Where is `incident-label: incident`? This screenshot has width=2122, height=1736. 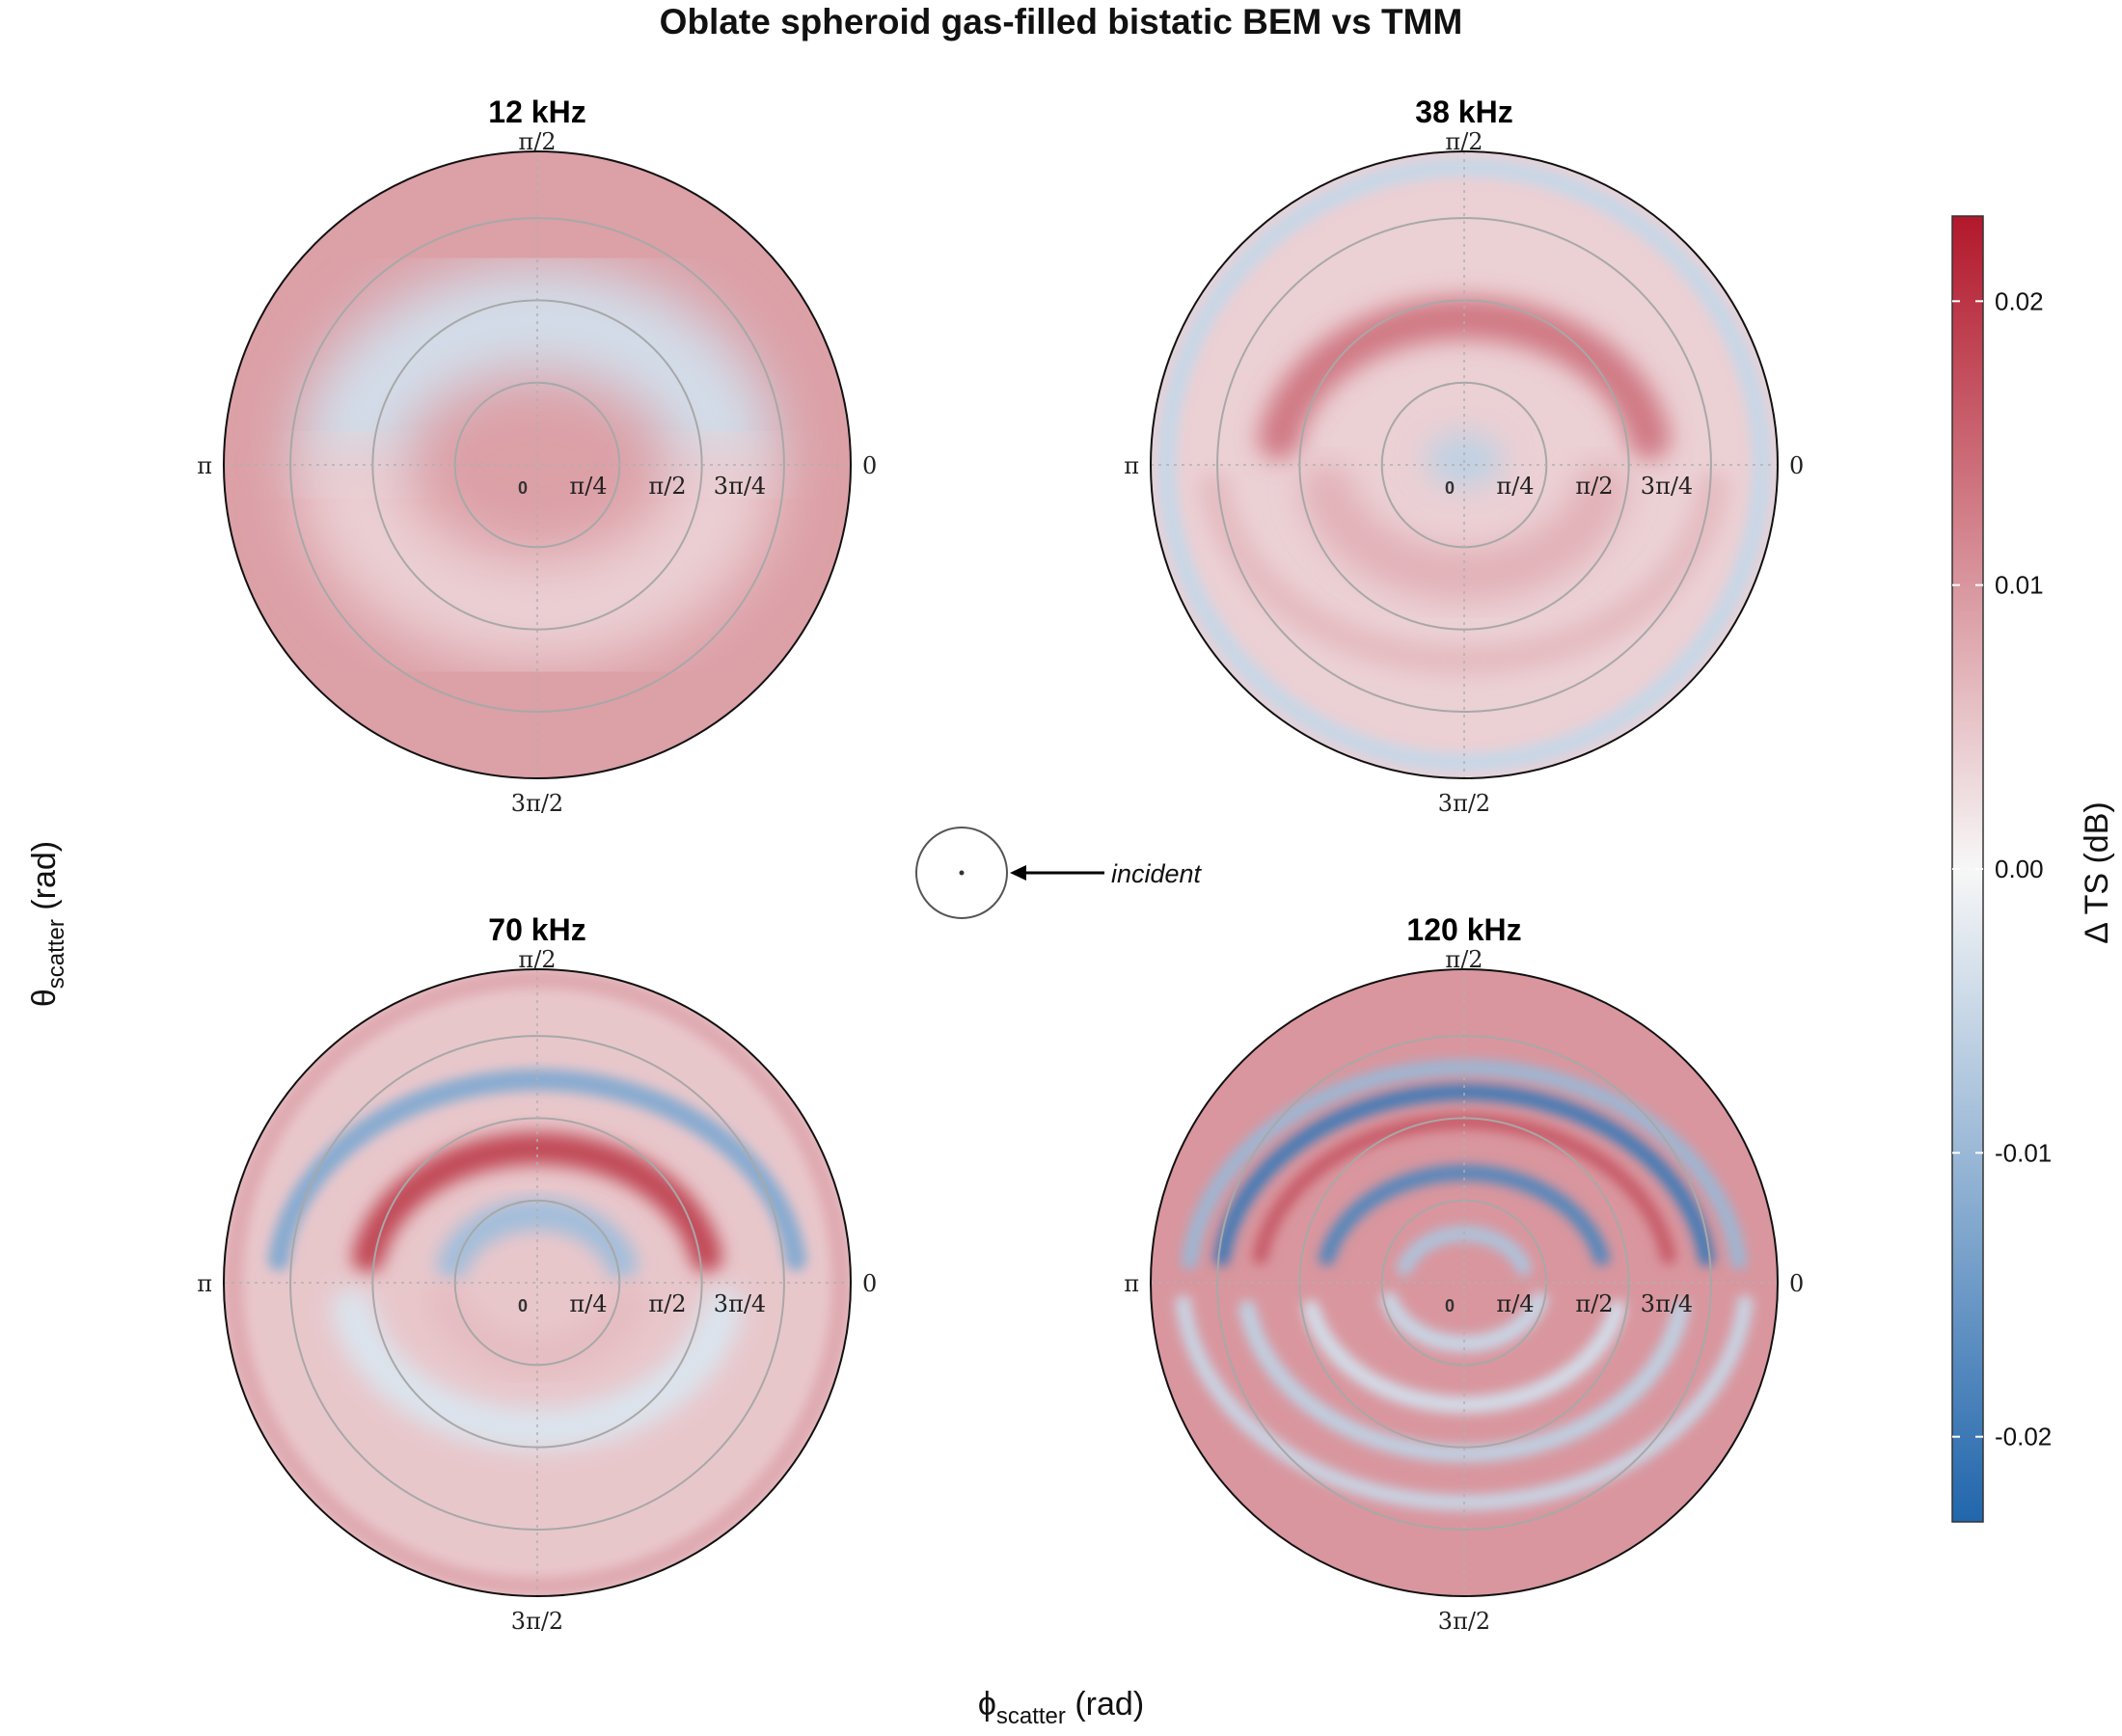
incident-label: incident is located at coordinates (1157, 874).